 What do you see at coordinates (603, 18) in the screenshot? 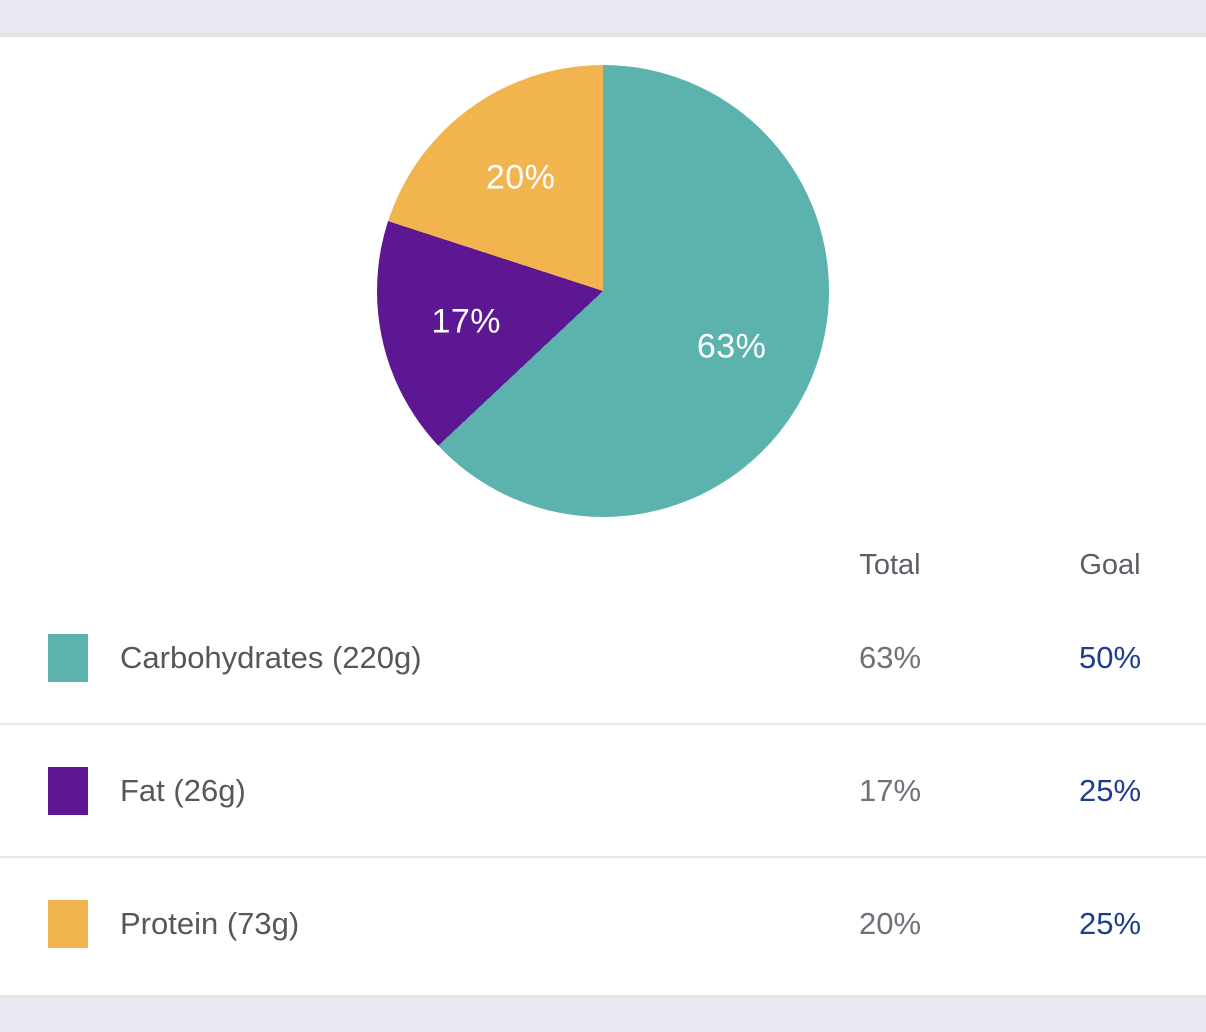
I see `top-chrome-bar` at bounding box center [603, 18].